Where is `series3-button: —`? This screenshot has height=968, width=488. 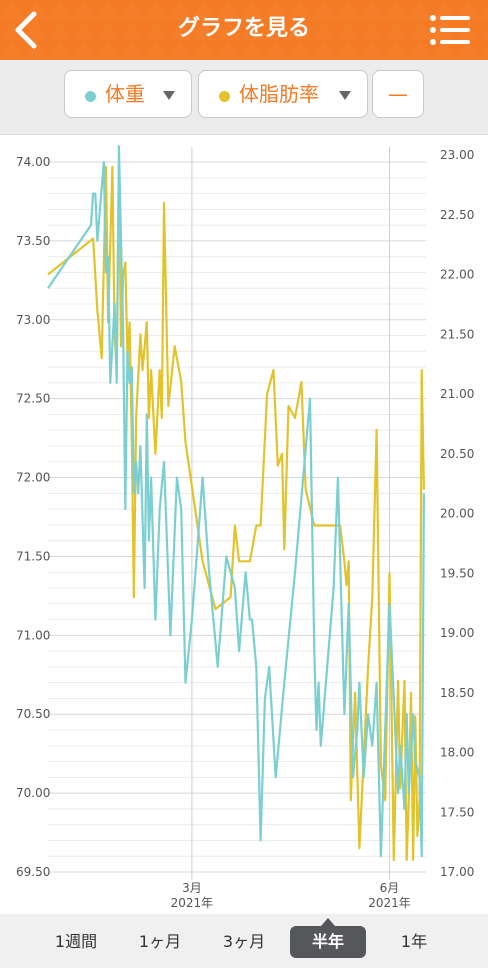 series3-button: — is located at coordinates (398, 94).